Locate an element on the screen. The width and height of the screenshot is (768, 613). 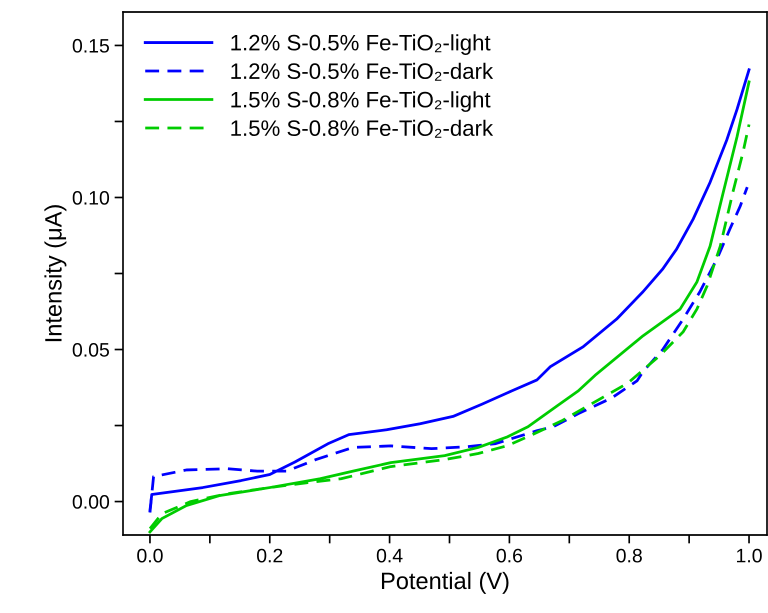
y-tick-label: 0.15 is located at coordinates (90, 45).